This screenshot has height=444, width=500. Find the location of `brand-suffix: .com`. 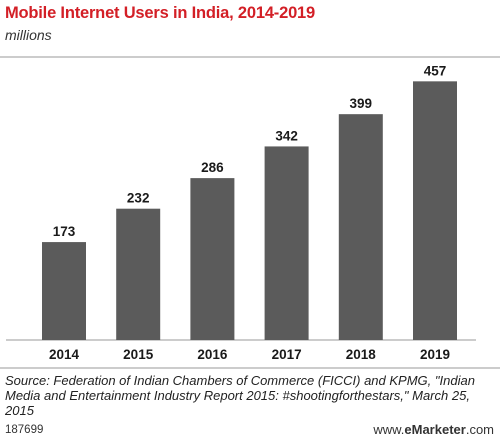

brand-suffix: .com is located at coordinates (479, 429).